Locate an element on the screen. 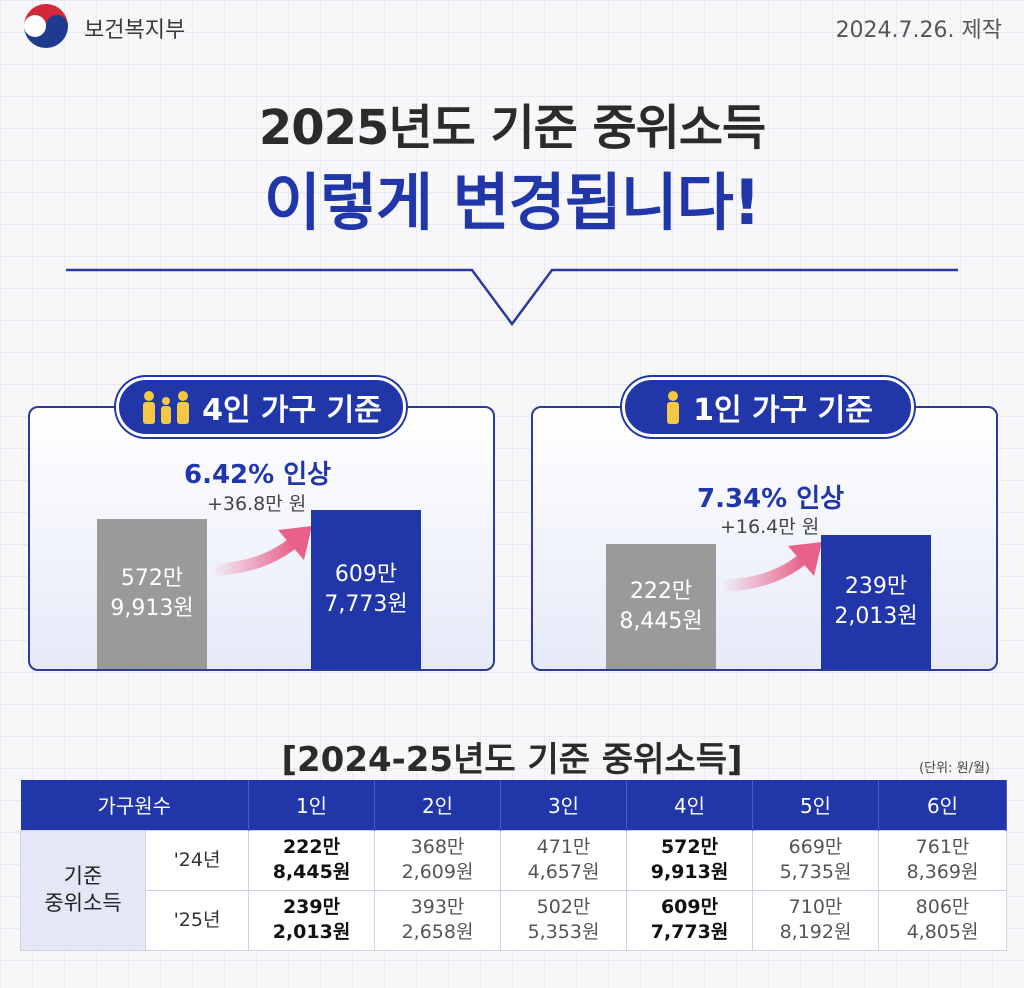  header-col: 6인 is located at coordinates (943, 805).